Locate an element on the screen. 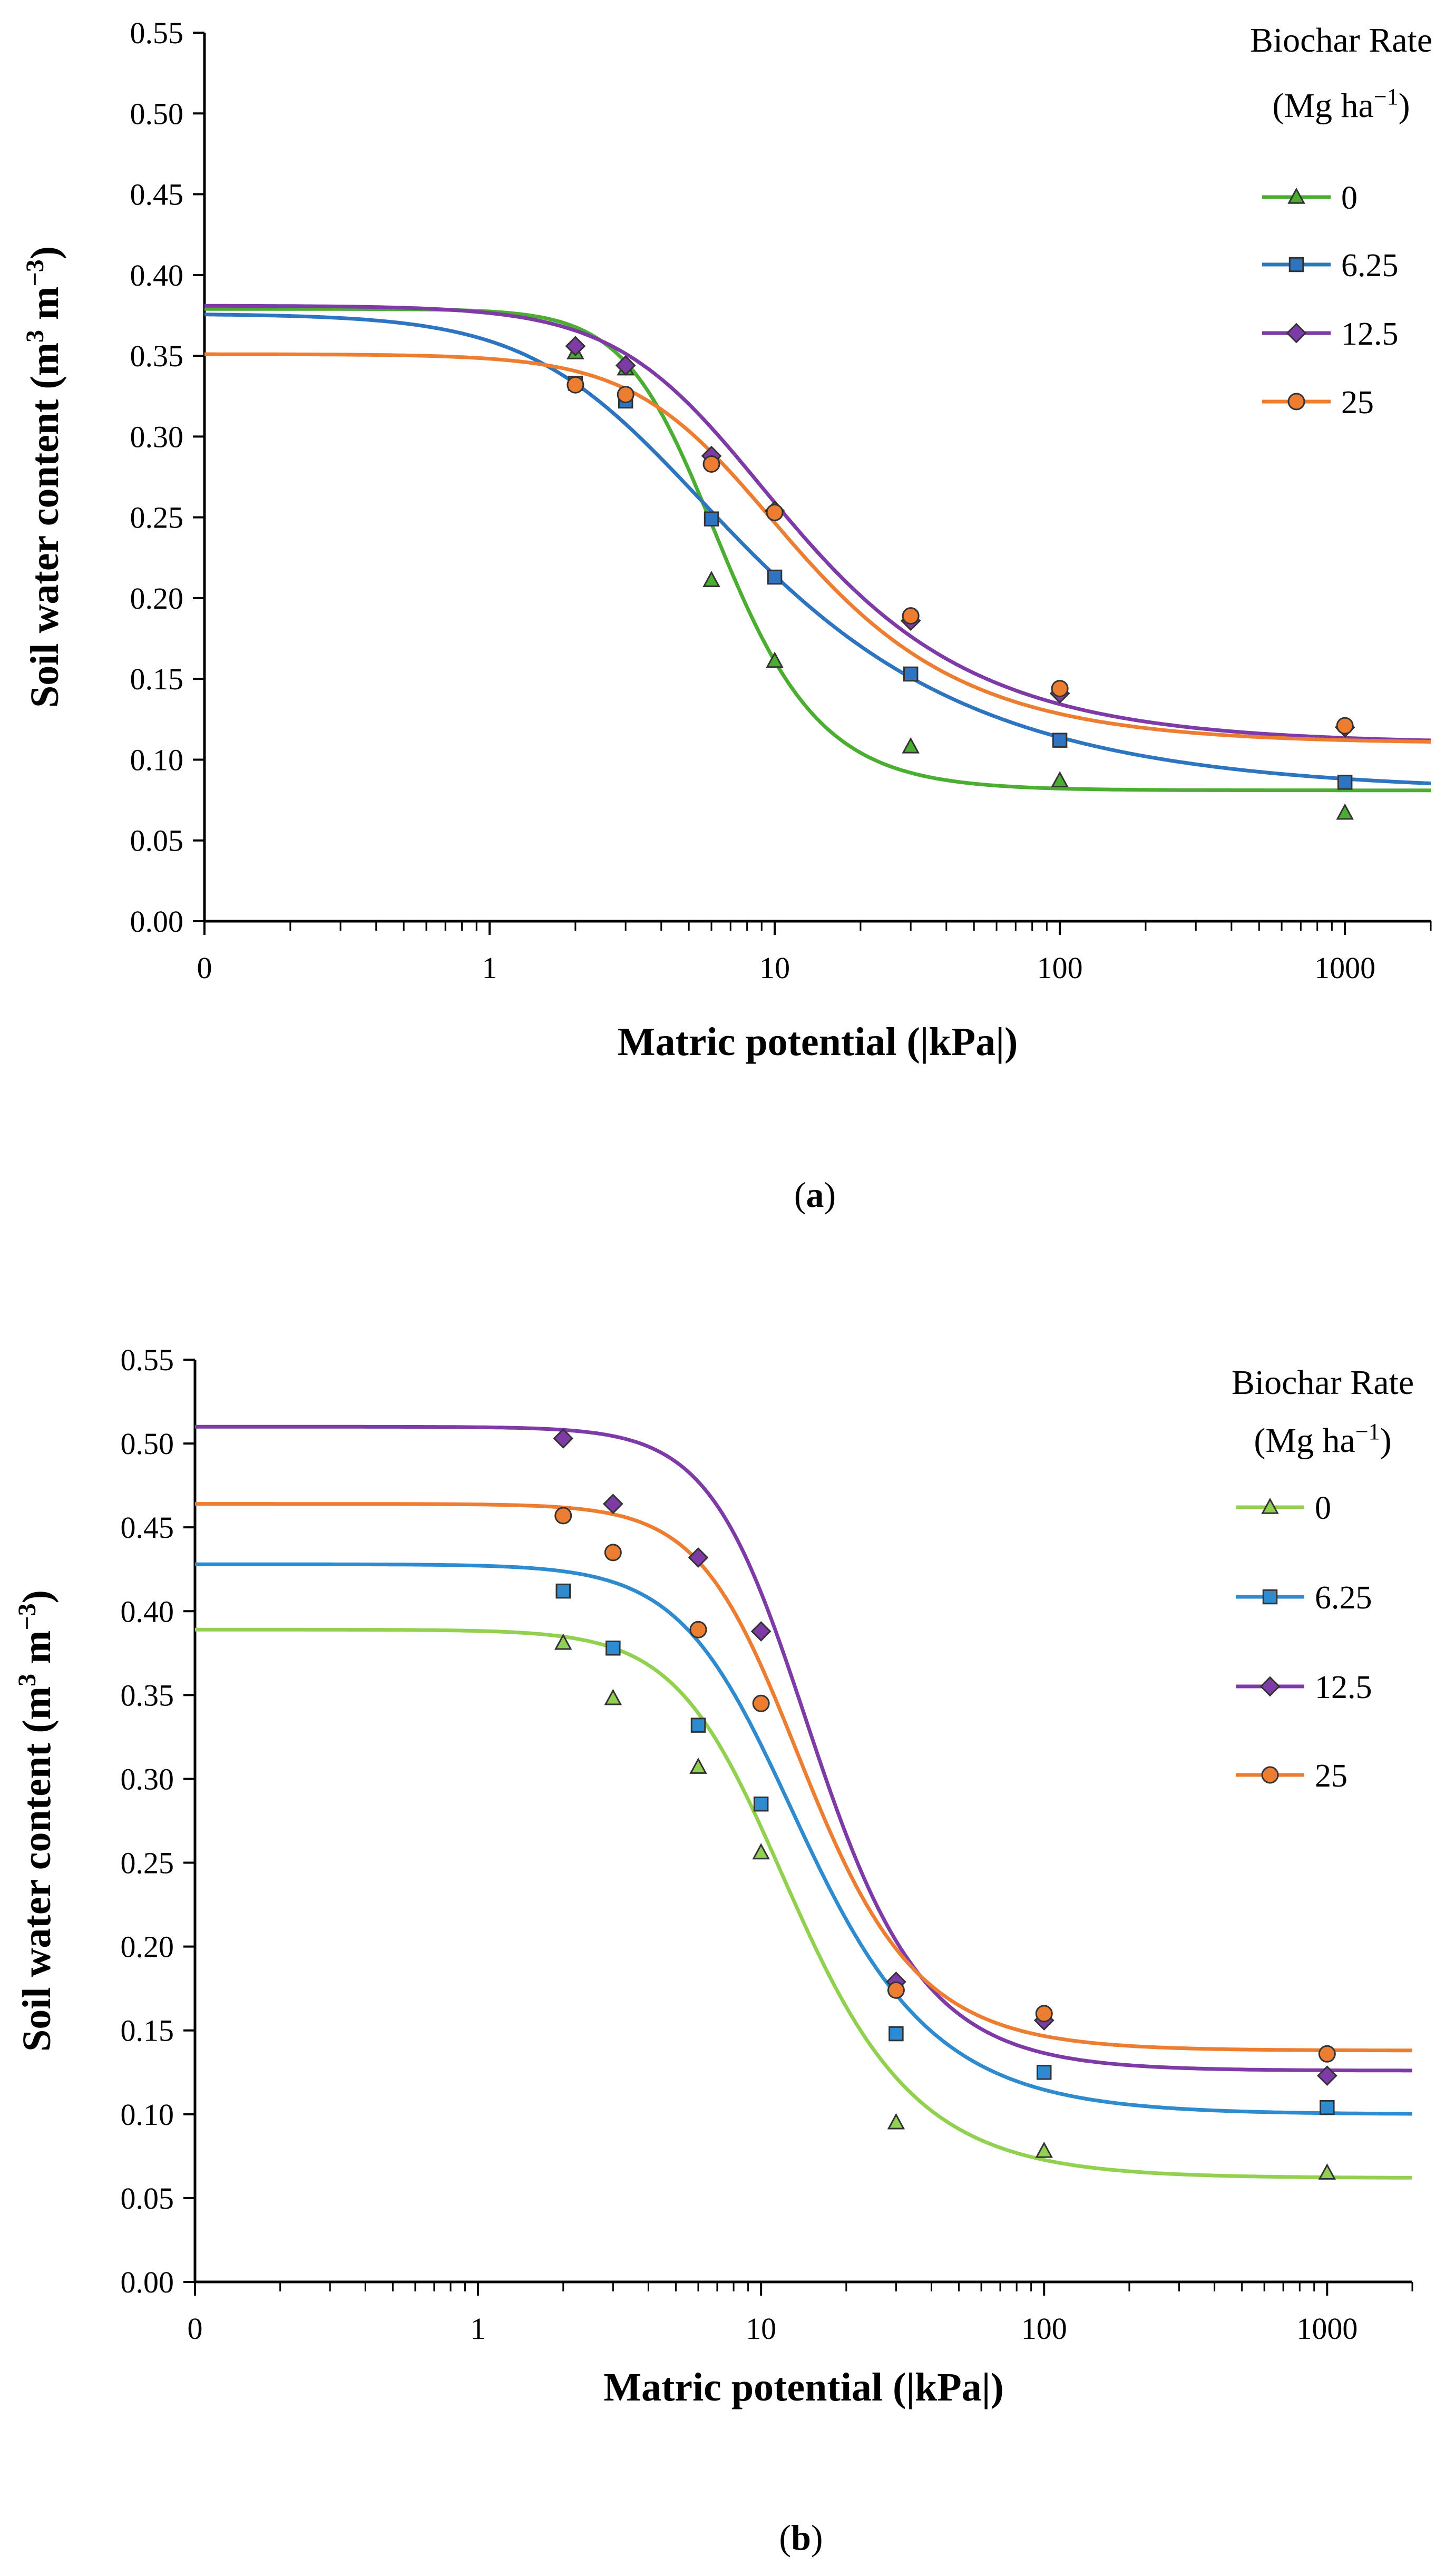 This screenshot has width=1455, height=2576. y-tick-label: 0.45 is located at coordinates (157, 195).